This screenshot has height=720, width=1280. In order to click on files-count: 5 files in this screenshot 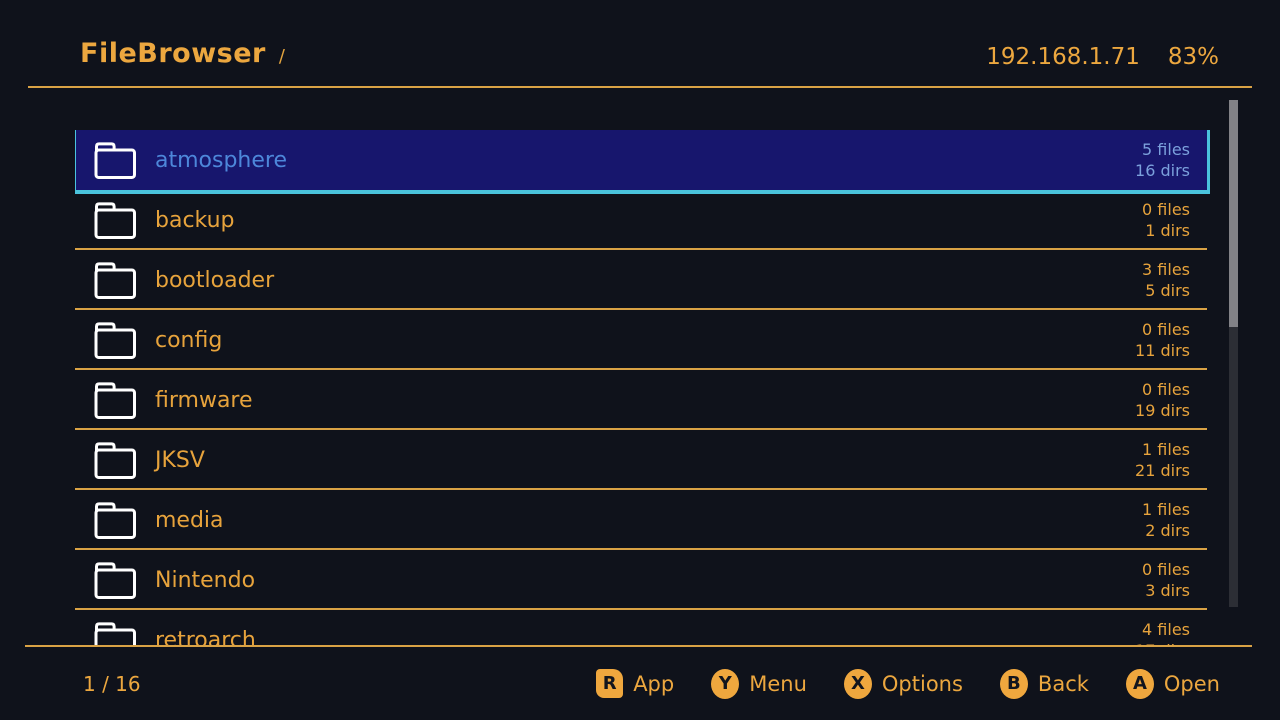, I will do `click(1166, 149)`.